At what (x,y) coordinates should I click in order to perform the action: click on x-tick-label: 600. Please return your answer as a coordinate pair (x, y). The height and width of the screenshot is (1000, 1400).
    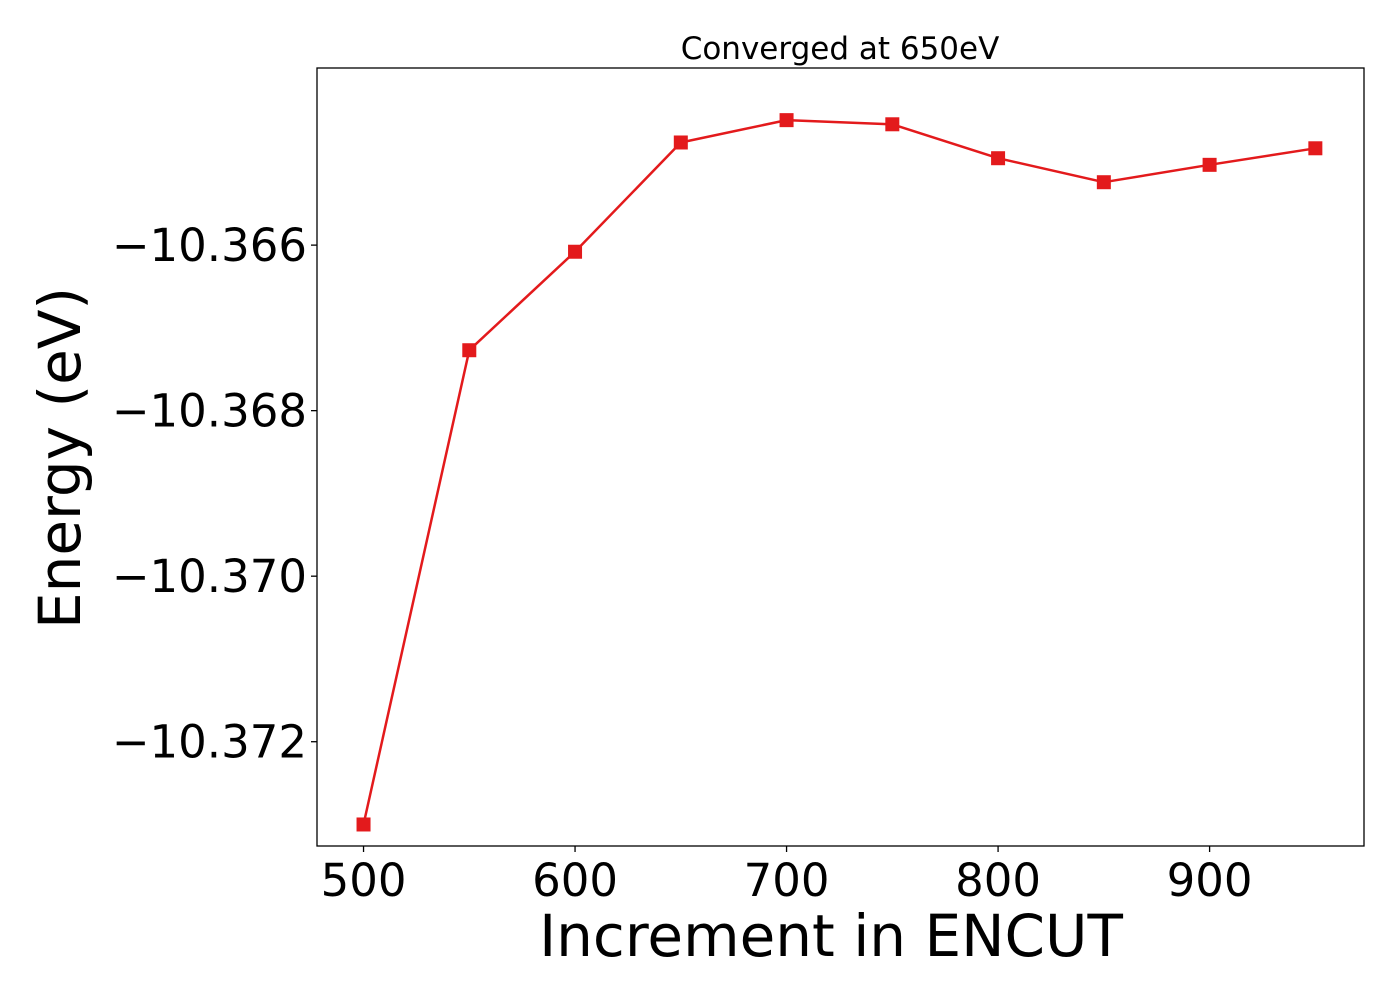
    Looking at the image, I should click on (575, 880).